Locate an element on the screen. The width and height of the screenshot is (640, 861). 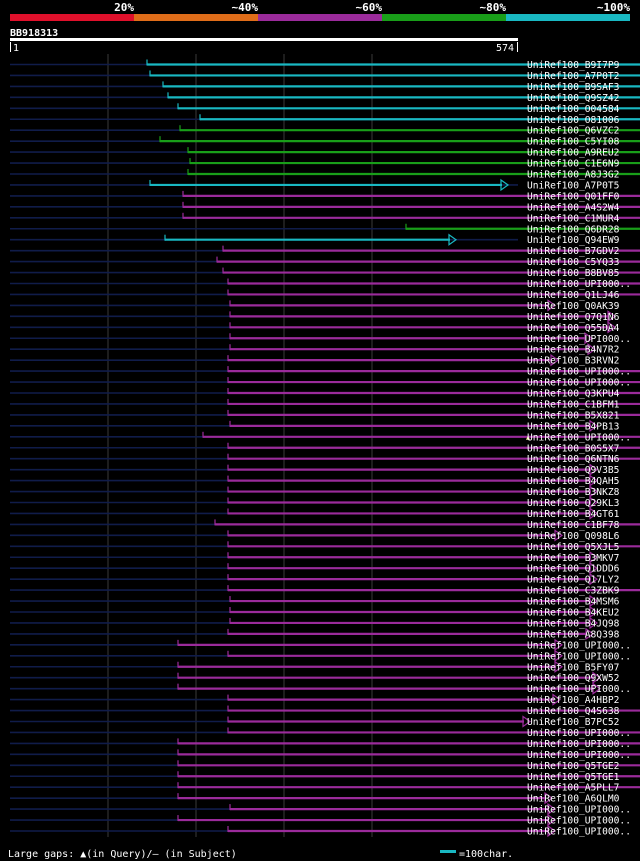
hit-label: UniRef100_B4KEU2 is located at coordinates (573, 613).